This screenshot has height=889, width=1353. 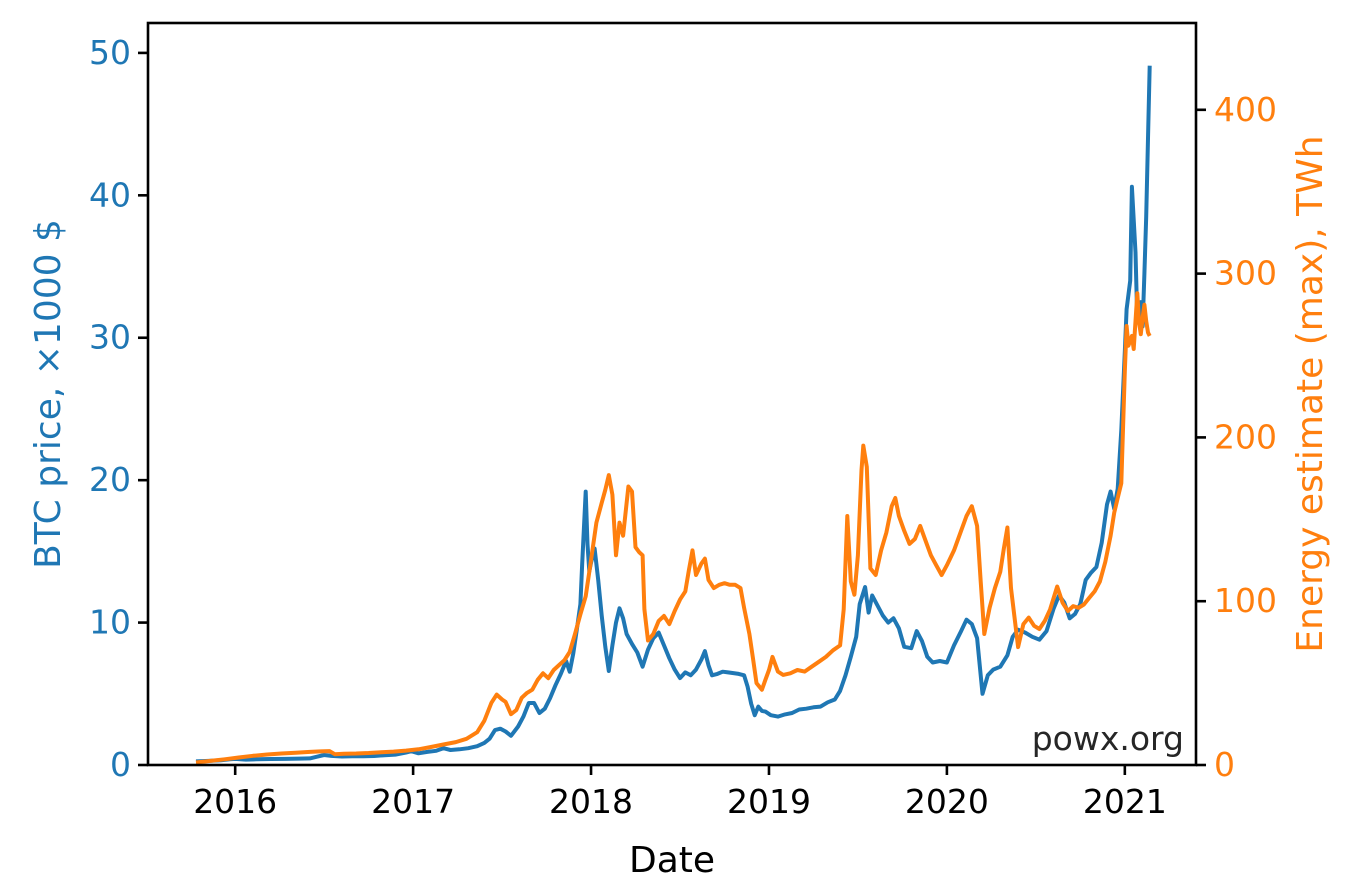 I want to click on y-left-tick-label: 10, so click(x=110, y=622).